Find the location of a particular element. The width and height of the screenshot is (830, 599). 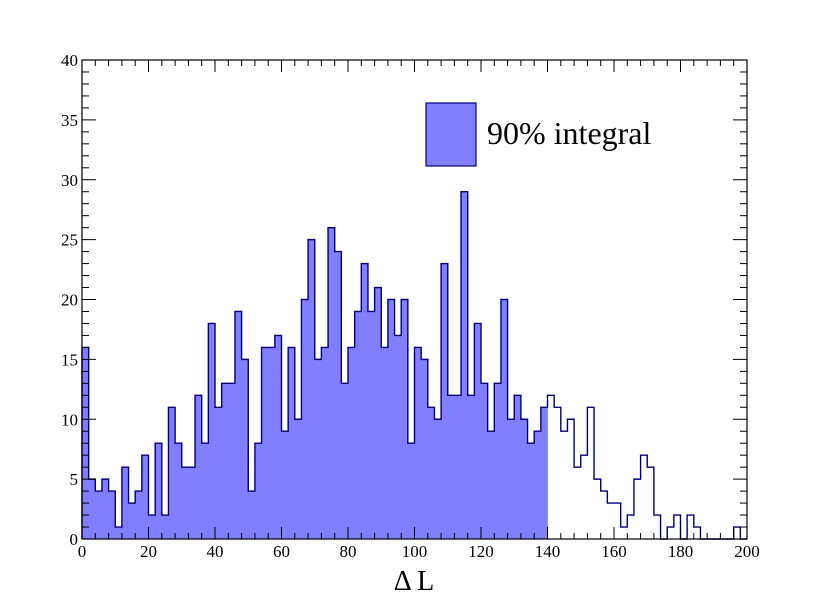

x-tick-label: 60 is located at coordinates (281, 551).